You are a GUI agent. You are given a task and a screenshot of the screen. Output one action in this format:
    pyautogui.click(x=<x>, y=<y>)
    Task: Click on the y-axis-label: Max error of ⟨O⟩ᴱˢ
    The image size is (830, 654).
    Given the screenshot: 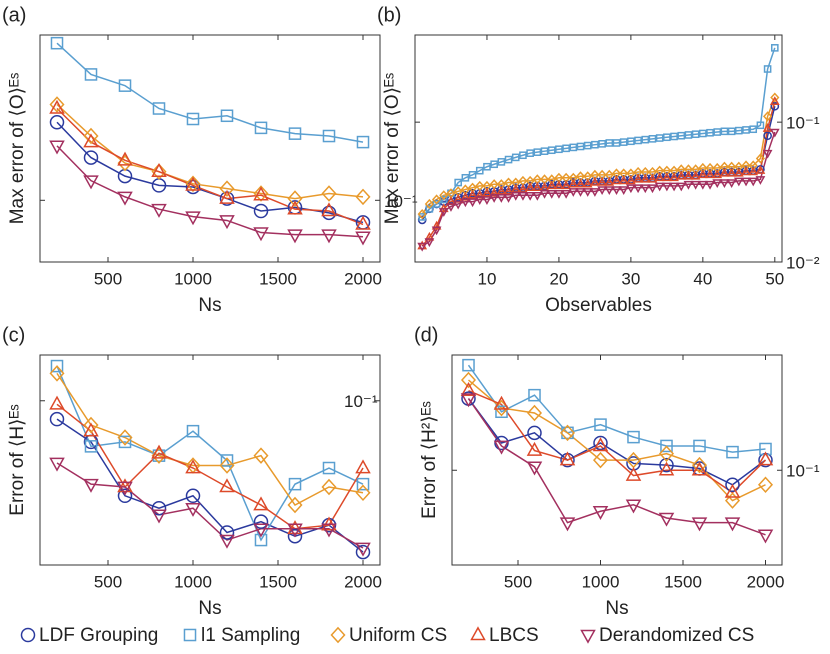 What is the action you would take?
    pyautogui.click(x=392, y=148)
    